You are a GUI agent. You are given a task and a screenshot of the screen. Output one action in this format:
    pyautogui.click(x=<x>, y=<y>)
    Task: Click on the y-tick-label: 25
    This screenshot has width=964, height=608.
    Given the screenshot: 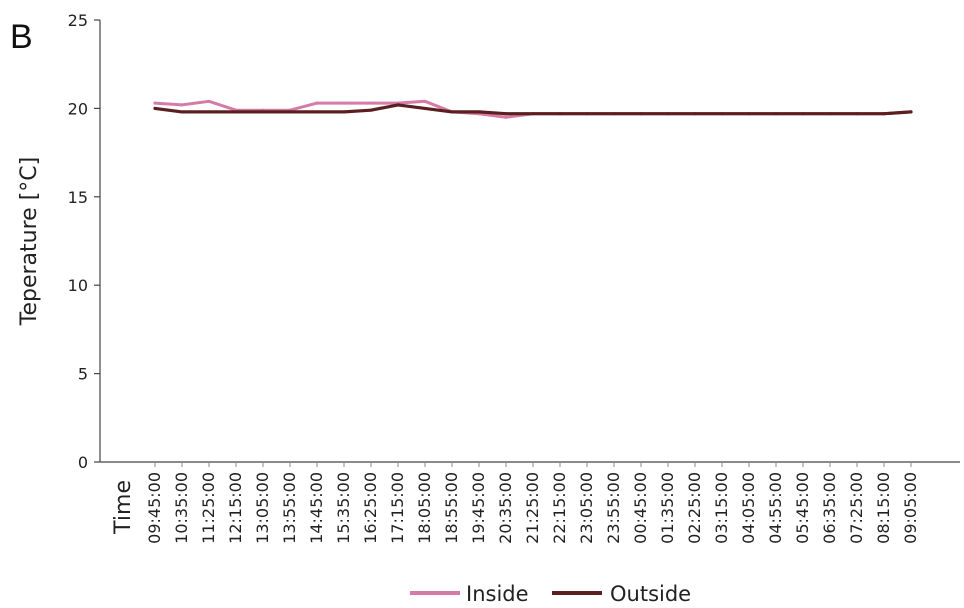 What is the action you would take?
    pyautogui.click(x=78, y=20)
    